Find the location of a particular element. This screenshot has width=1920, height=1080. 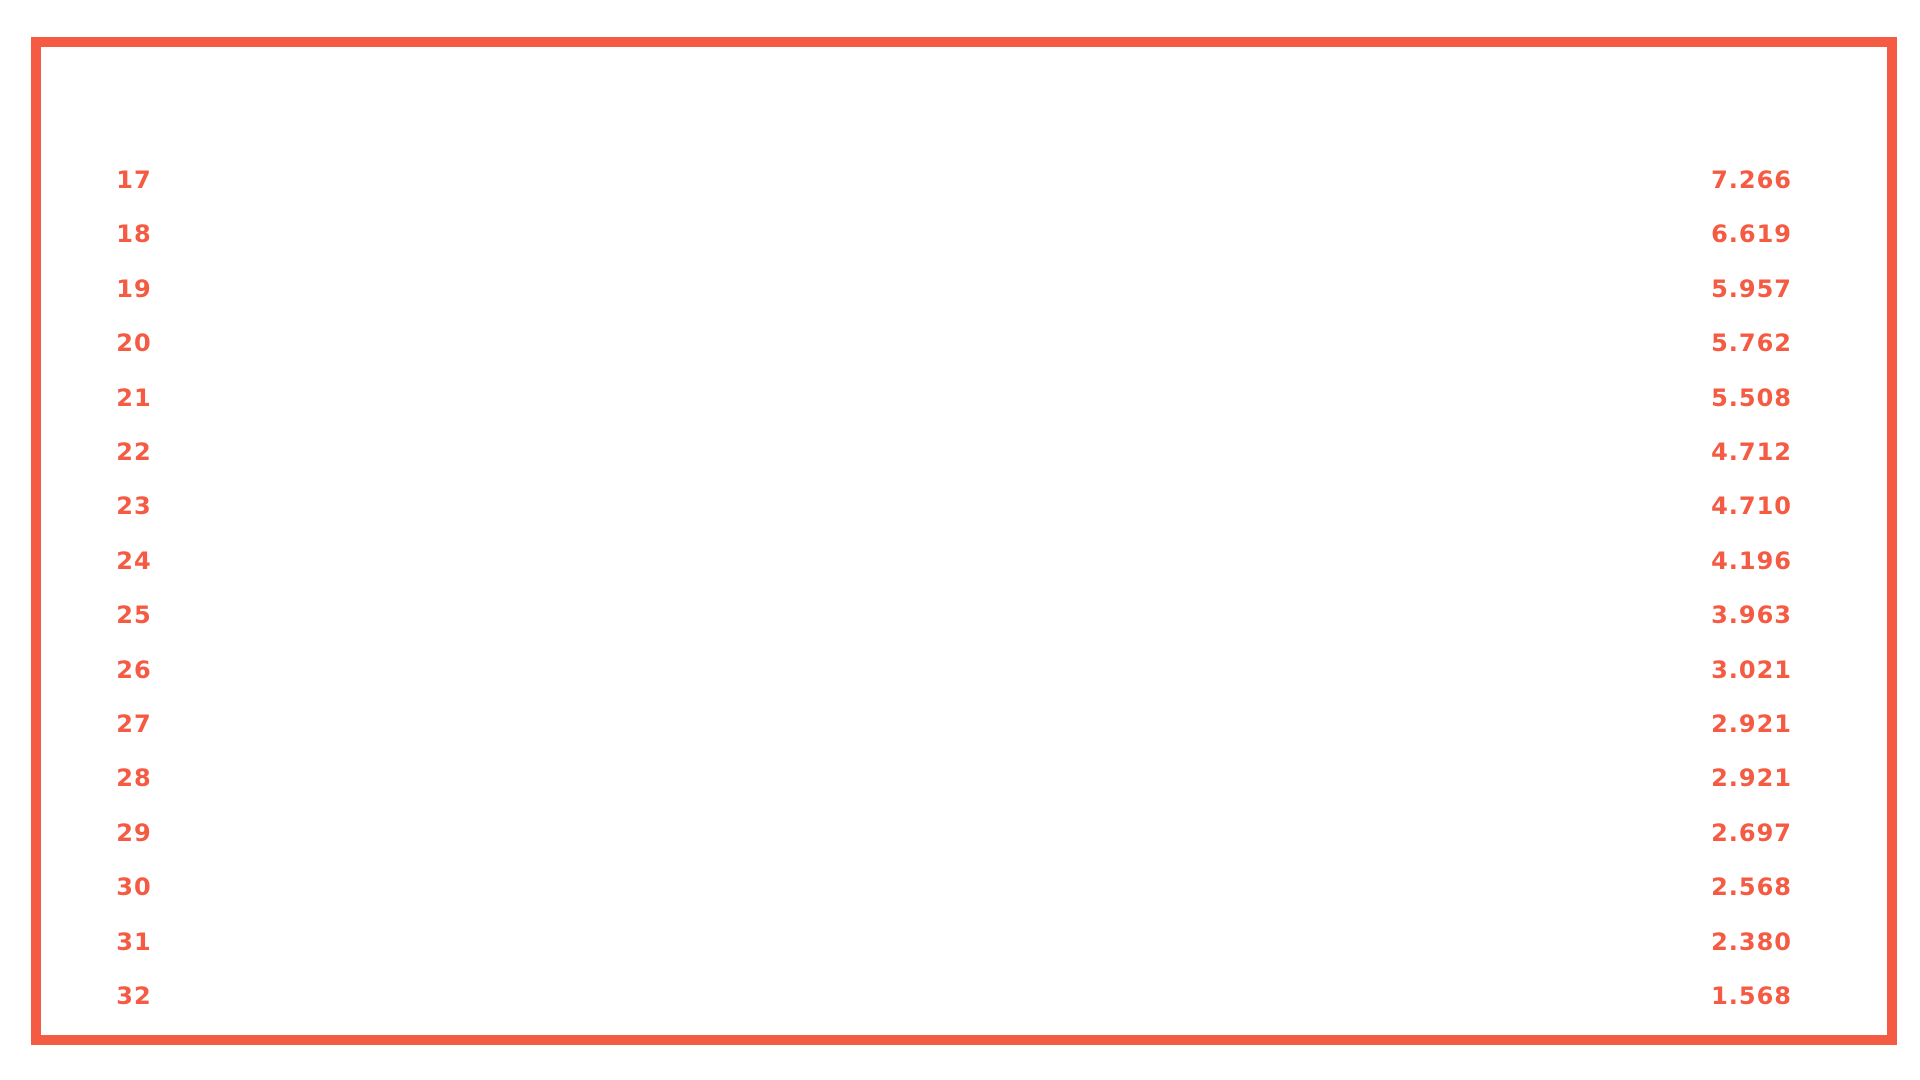

value-label: 7.266 is located at coordinates (1751, 180).